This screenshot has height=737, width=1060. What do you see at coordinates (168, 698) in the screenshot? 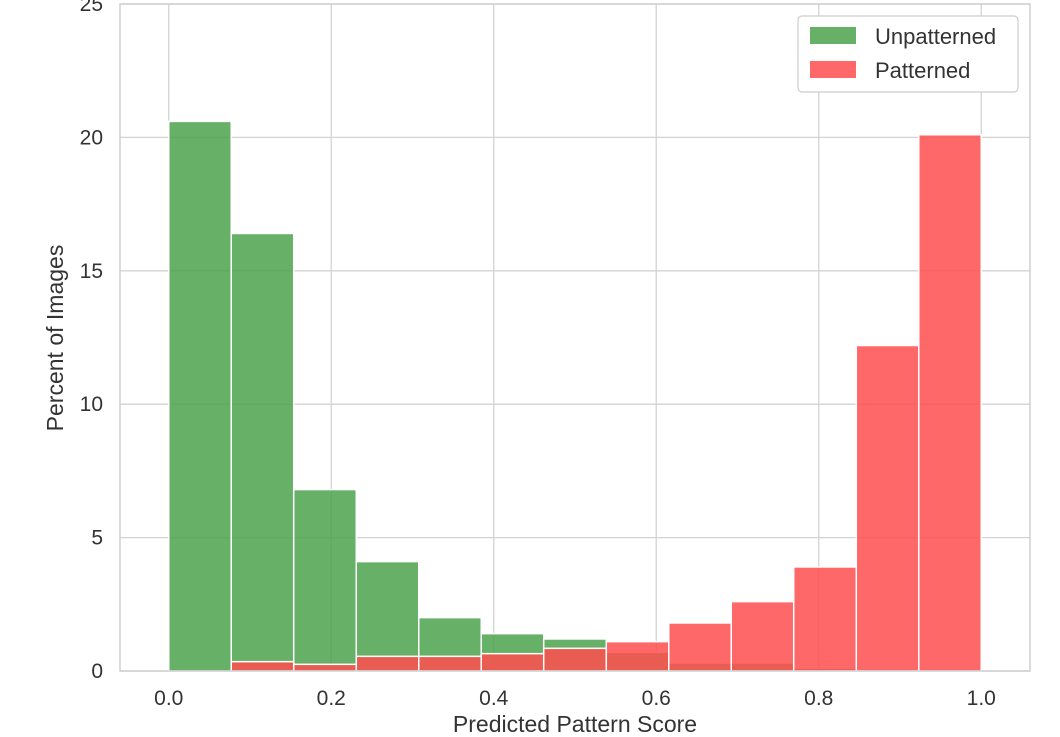
I see `x-tick-label: 0.0` at bounding box center [168, 698].